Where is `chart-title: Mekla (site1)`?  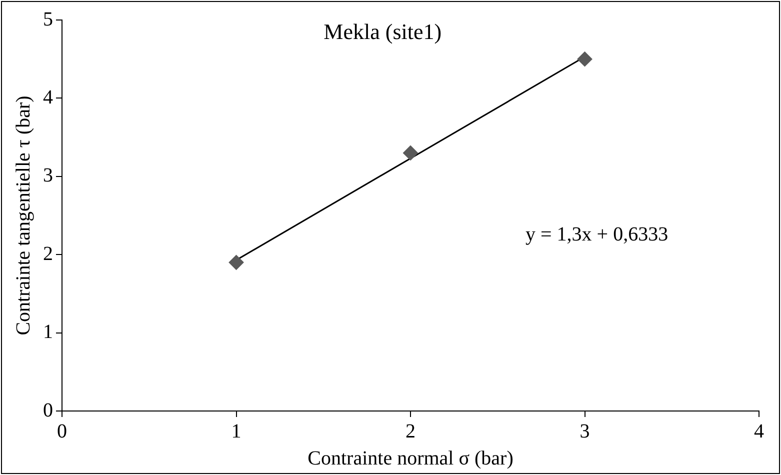
chart-title: Mekla (site1) is located at coordinates (383, 31).